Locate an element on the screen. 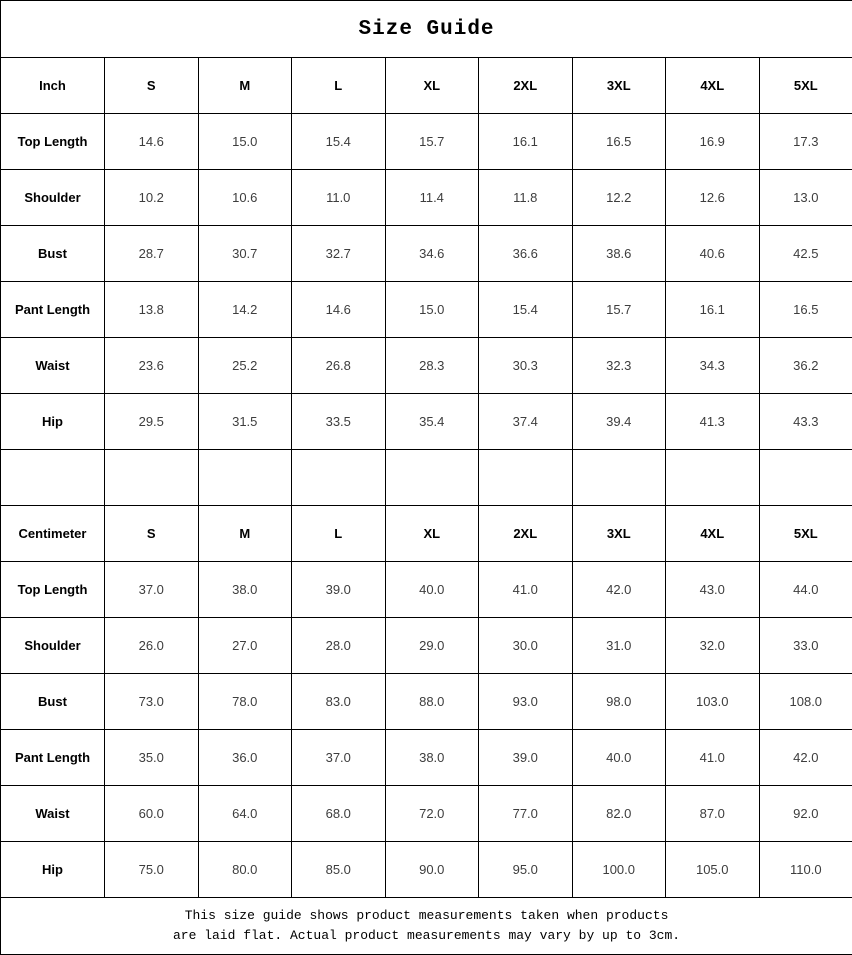 This screenshot has height=955, width=852. cell: 11.4 is located at coordinates (432, 198).